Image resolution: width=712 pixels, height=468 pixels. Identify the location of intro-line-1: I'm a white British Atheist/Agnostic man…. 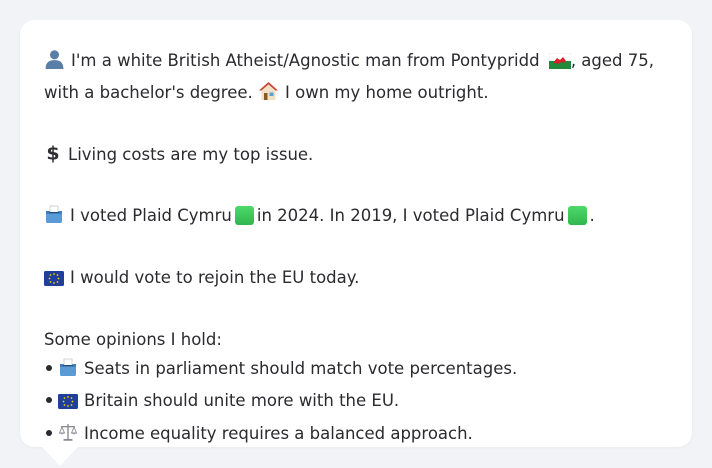
(359, 62).